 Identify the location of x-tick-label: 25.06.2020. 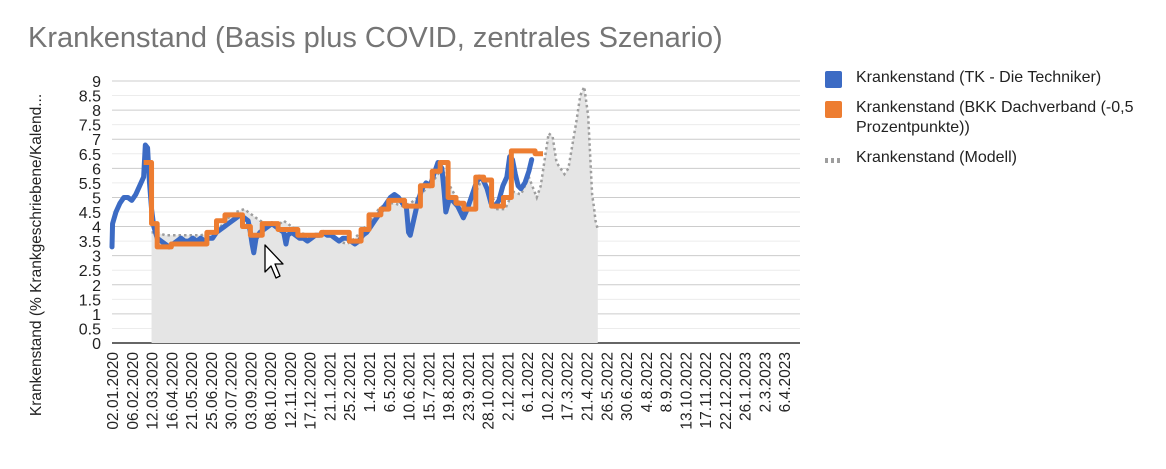
(212, 391).